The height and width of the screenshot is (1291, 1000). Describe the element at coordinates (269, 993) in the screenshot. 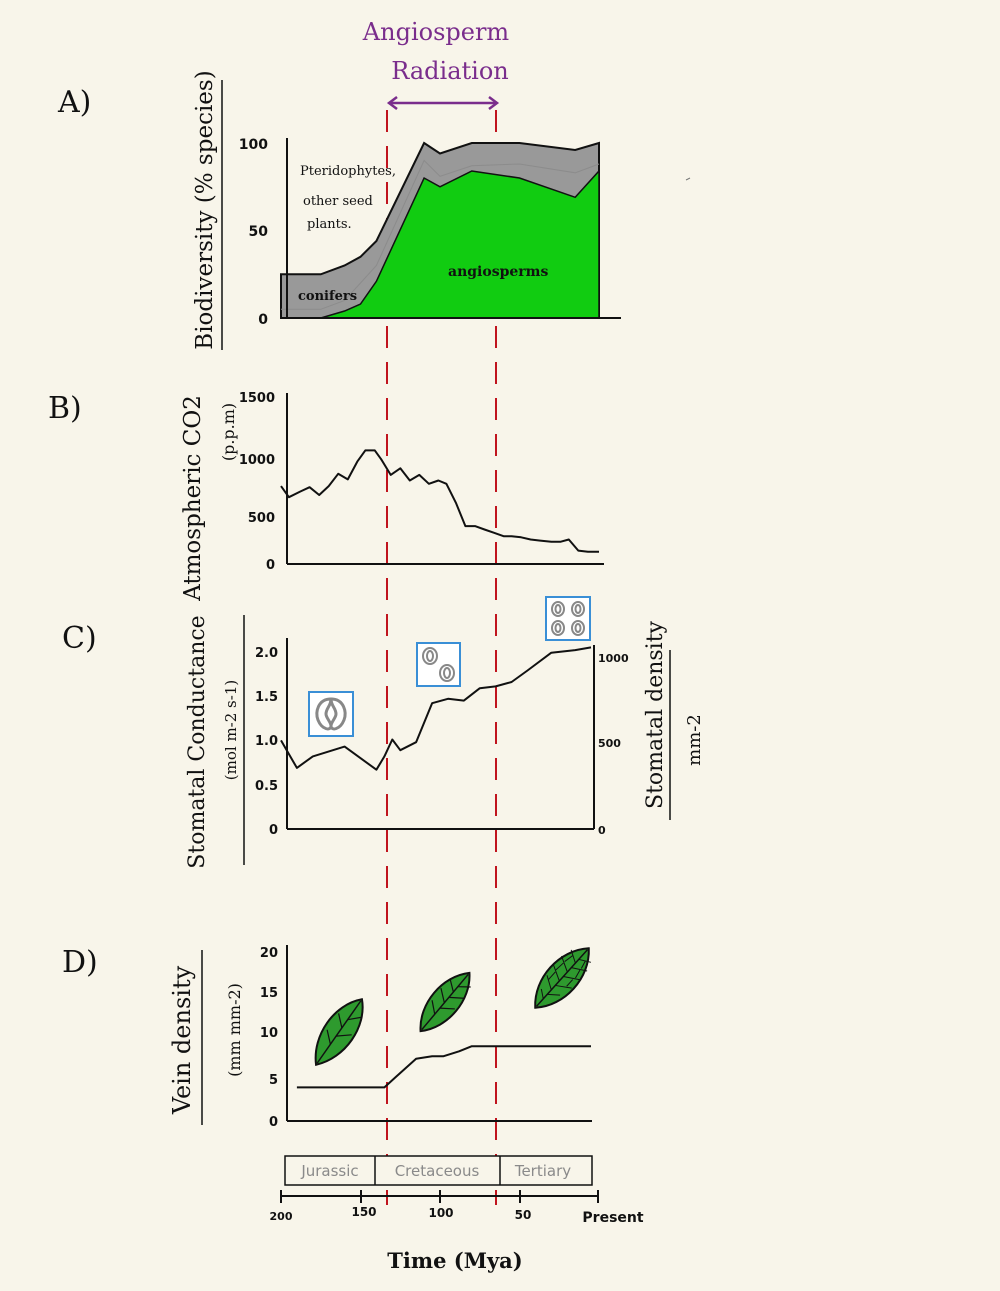

I see `panel-d-ytick: 15` at that location.